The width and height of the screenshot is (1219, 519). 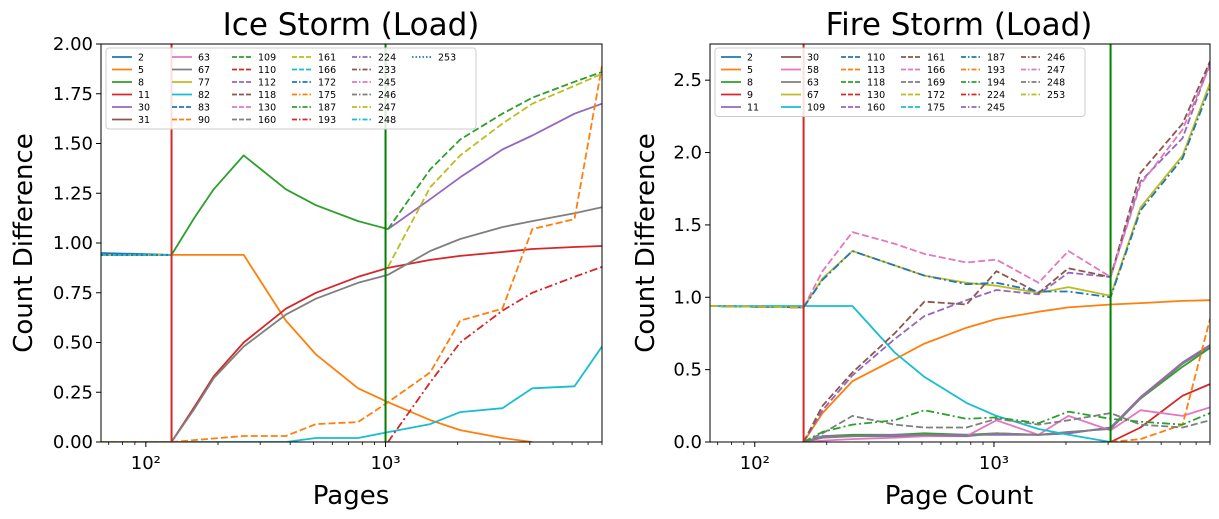 I want to click on y-tick-label: 0.50, so click(x=73, y=343).